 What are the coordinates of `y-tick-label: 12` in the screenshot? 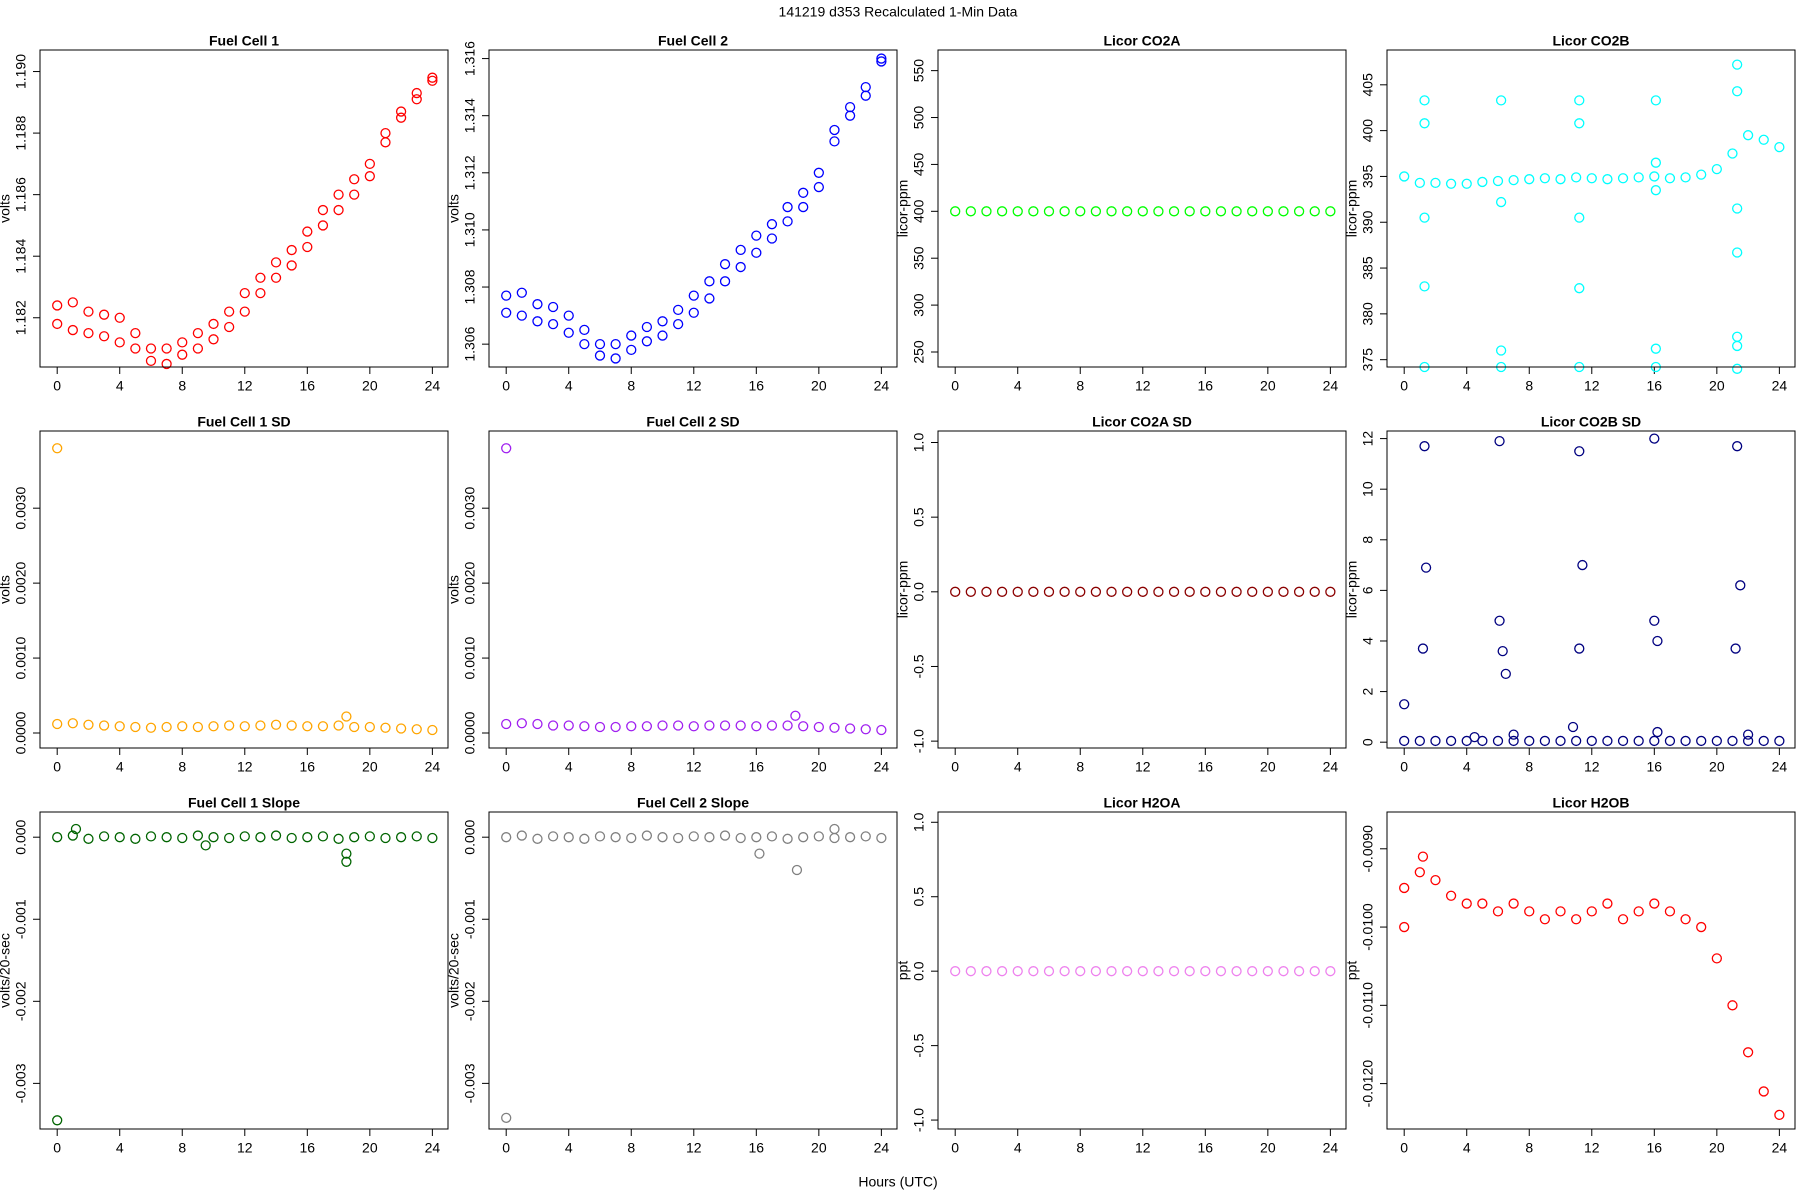 It's located at (1368, 439).